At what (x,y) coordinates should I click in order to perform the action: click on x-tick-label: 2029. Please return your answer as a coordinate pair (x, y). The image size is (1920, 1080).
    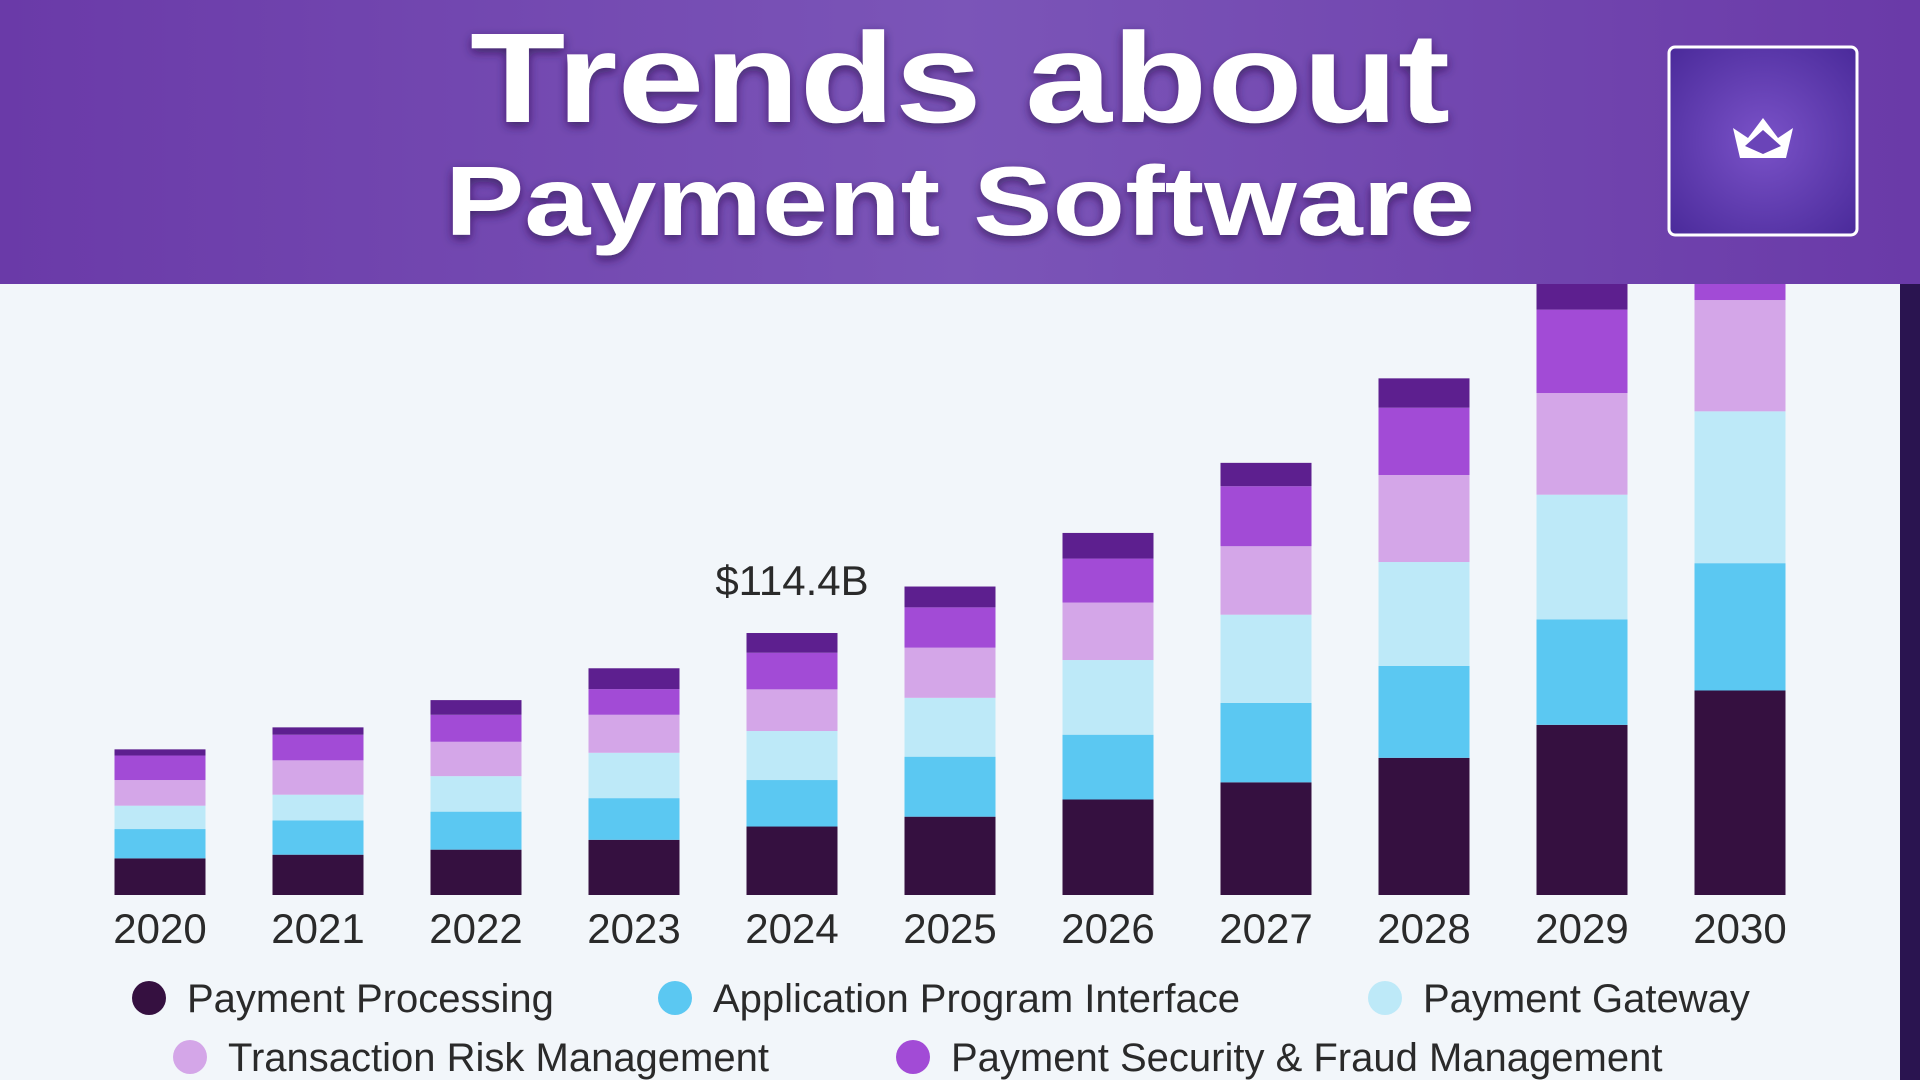
    Looking at the image, I should click on (1581, 928).